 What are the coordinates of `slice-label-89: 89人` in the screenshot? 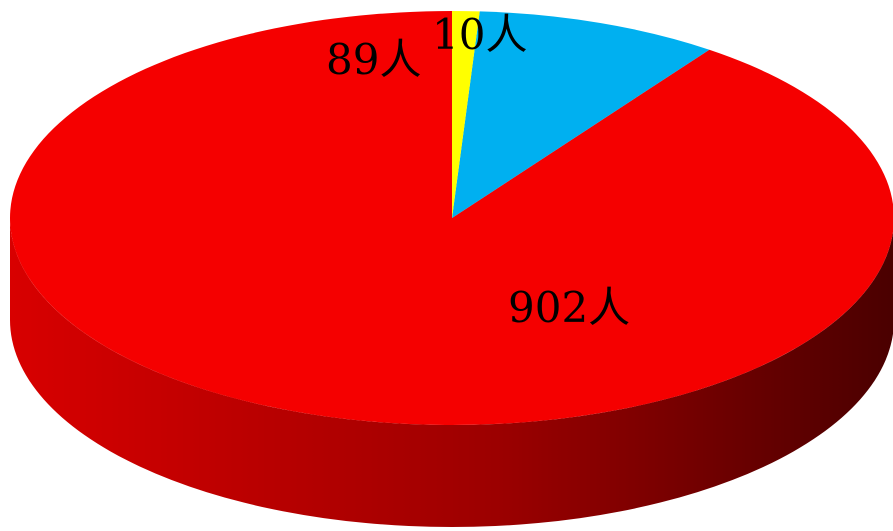 It's located at (373, 59).